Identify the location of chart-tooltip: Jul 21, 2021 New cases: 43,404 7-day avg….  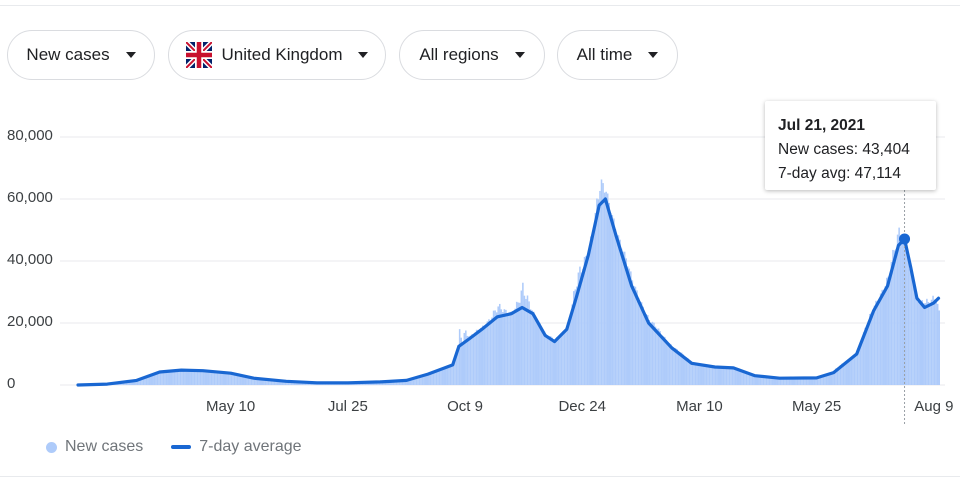
(850, 145).